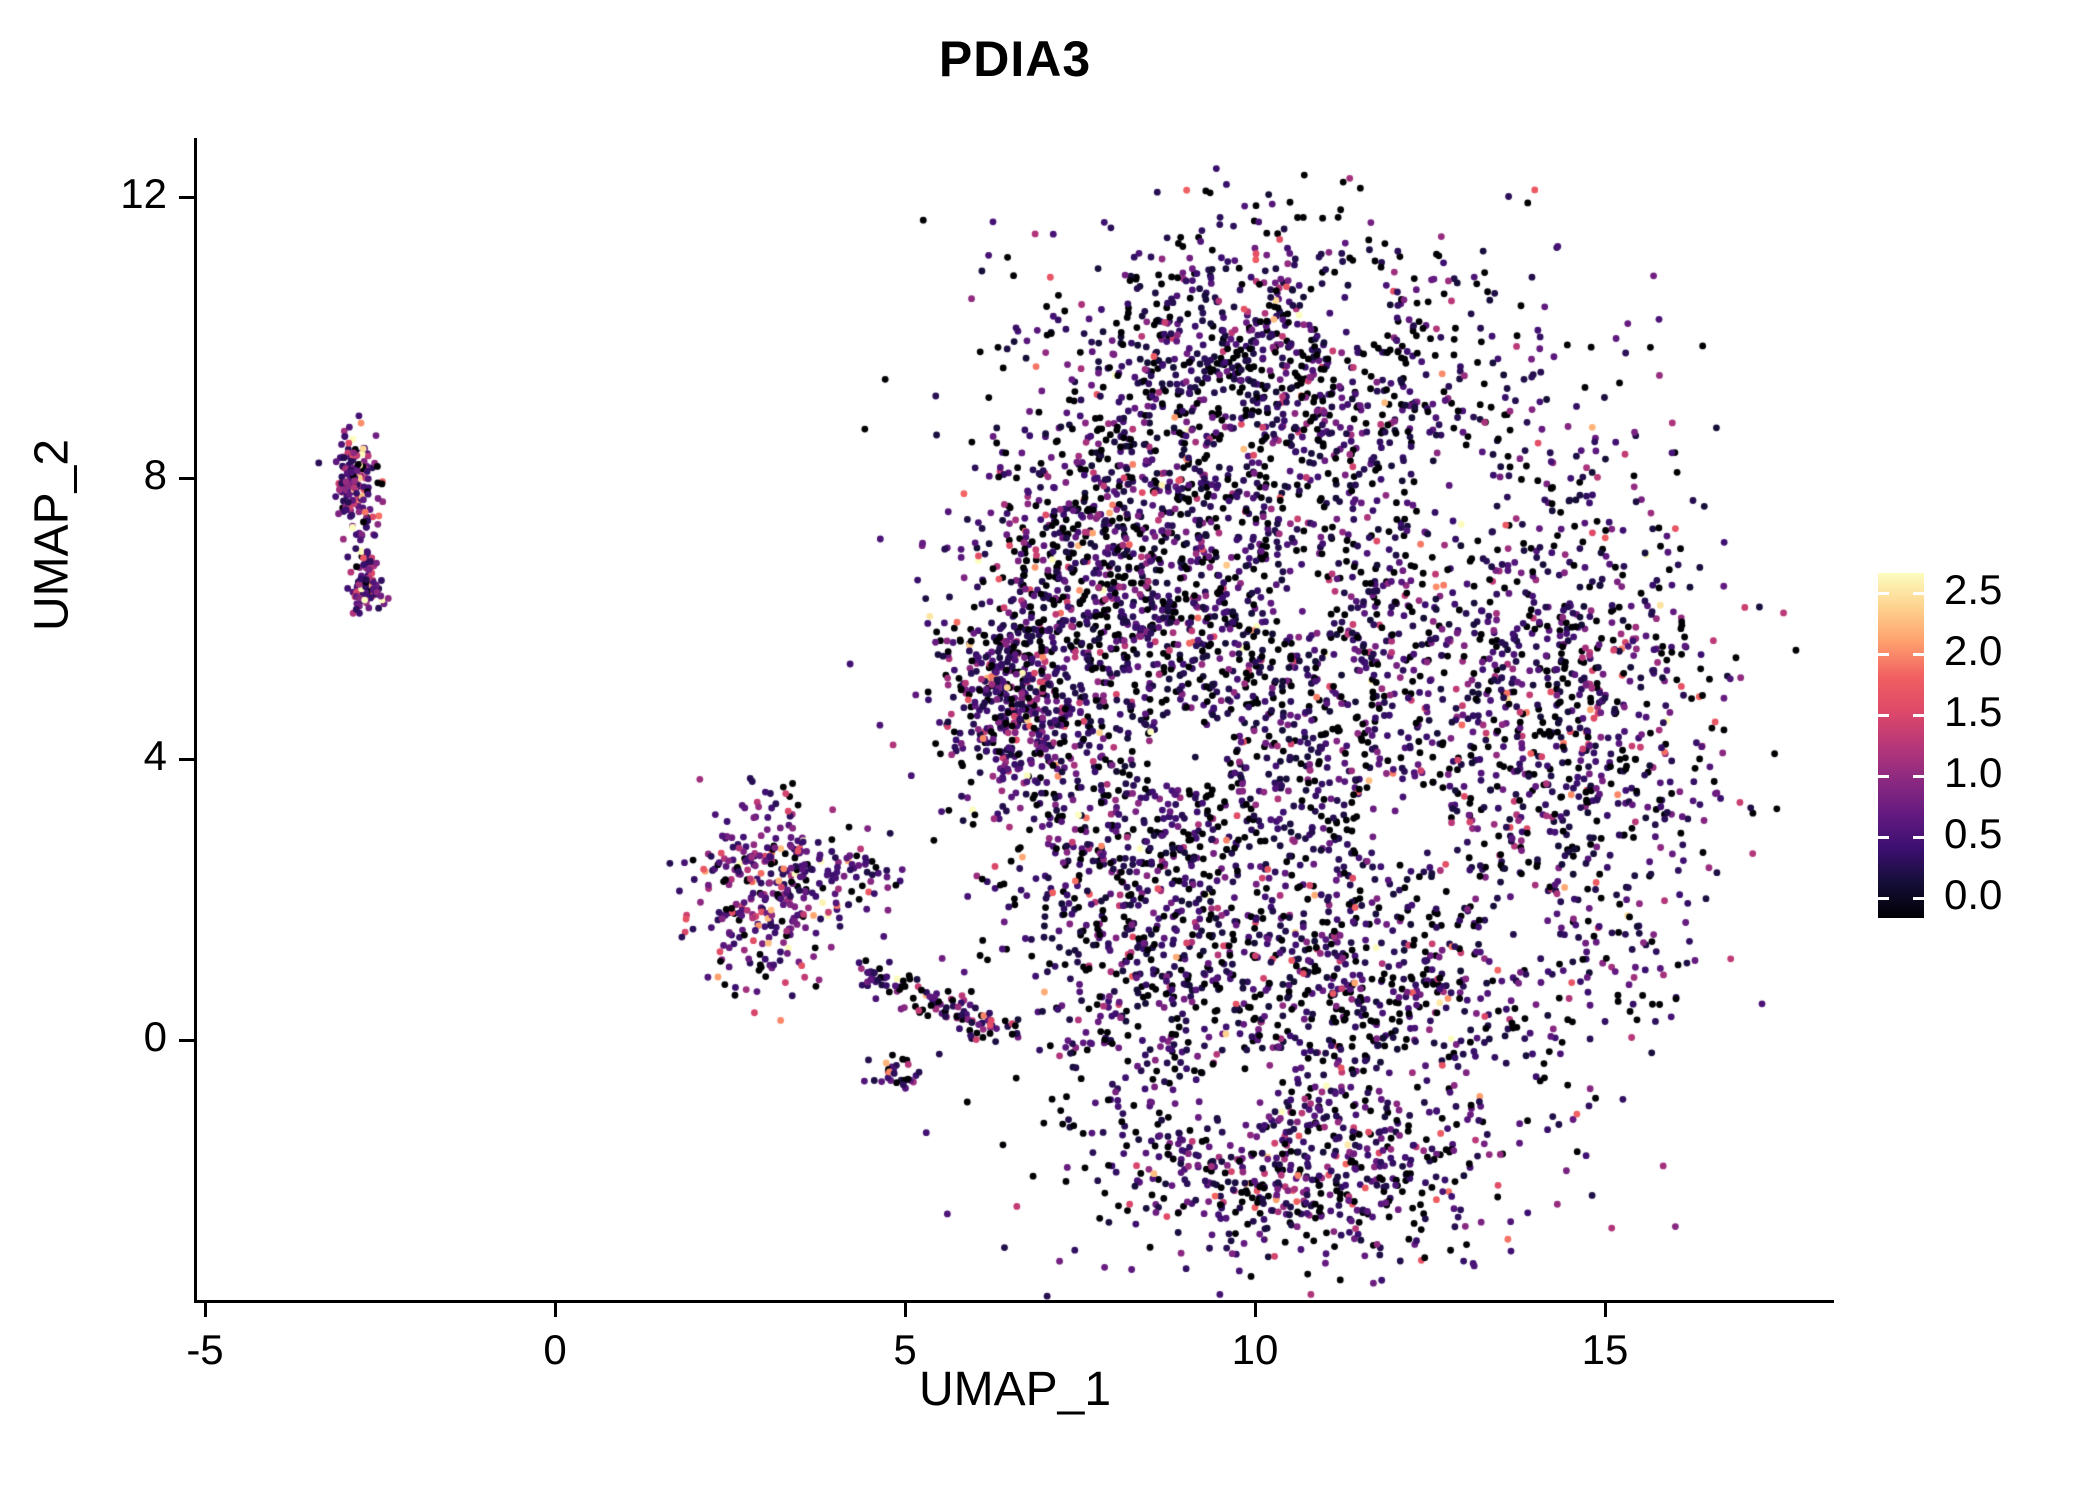 The width and height of the screenshot is (2100, 1500). What do you see at coordinates (1973, 772) in the screenshot?
I see `colorbar-tick-label: 1.0` at bounding box center [1973, 772].